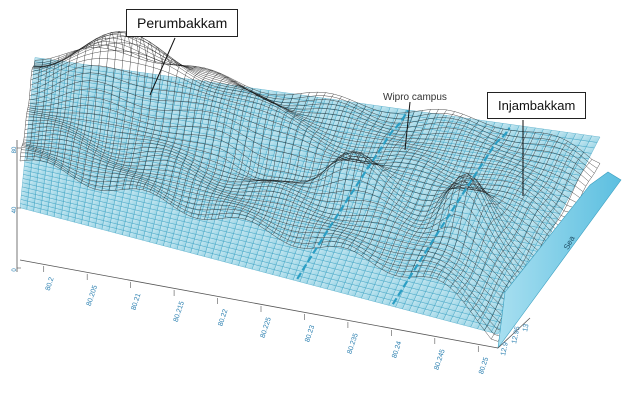 This screenshot has height=406, width=623. What do you see at coordinates (179, 311) in the screenshot?
I see `x-tick-label: 80.215` at bounding box center [179, 311].